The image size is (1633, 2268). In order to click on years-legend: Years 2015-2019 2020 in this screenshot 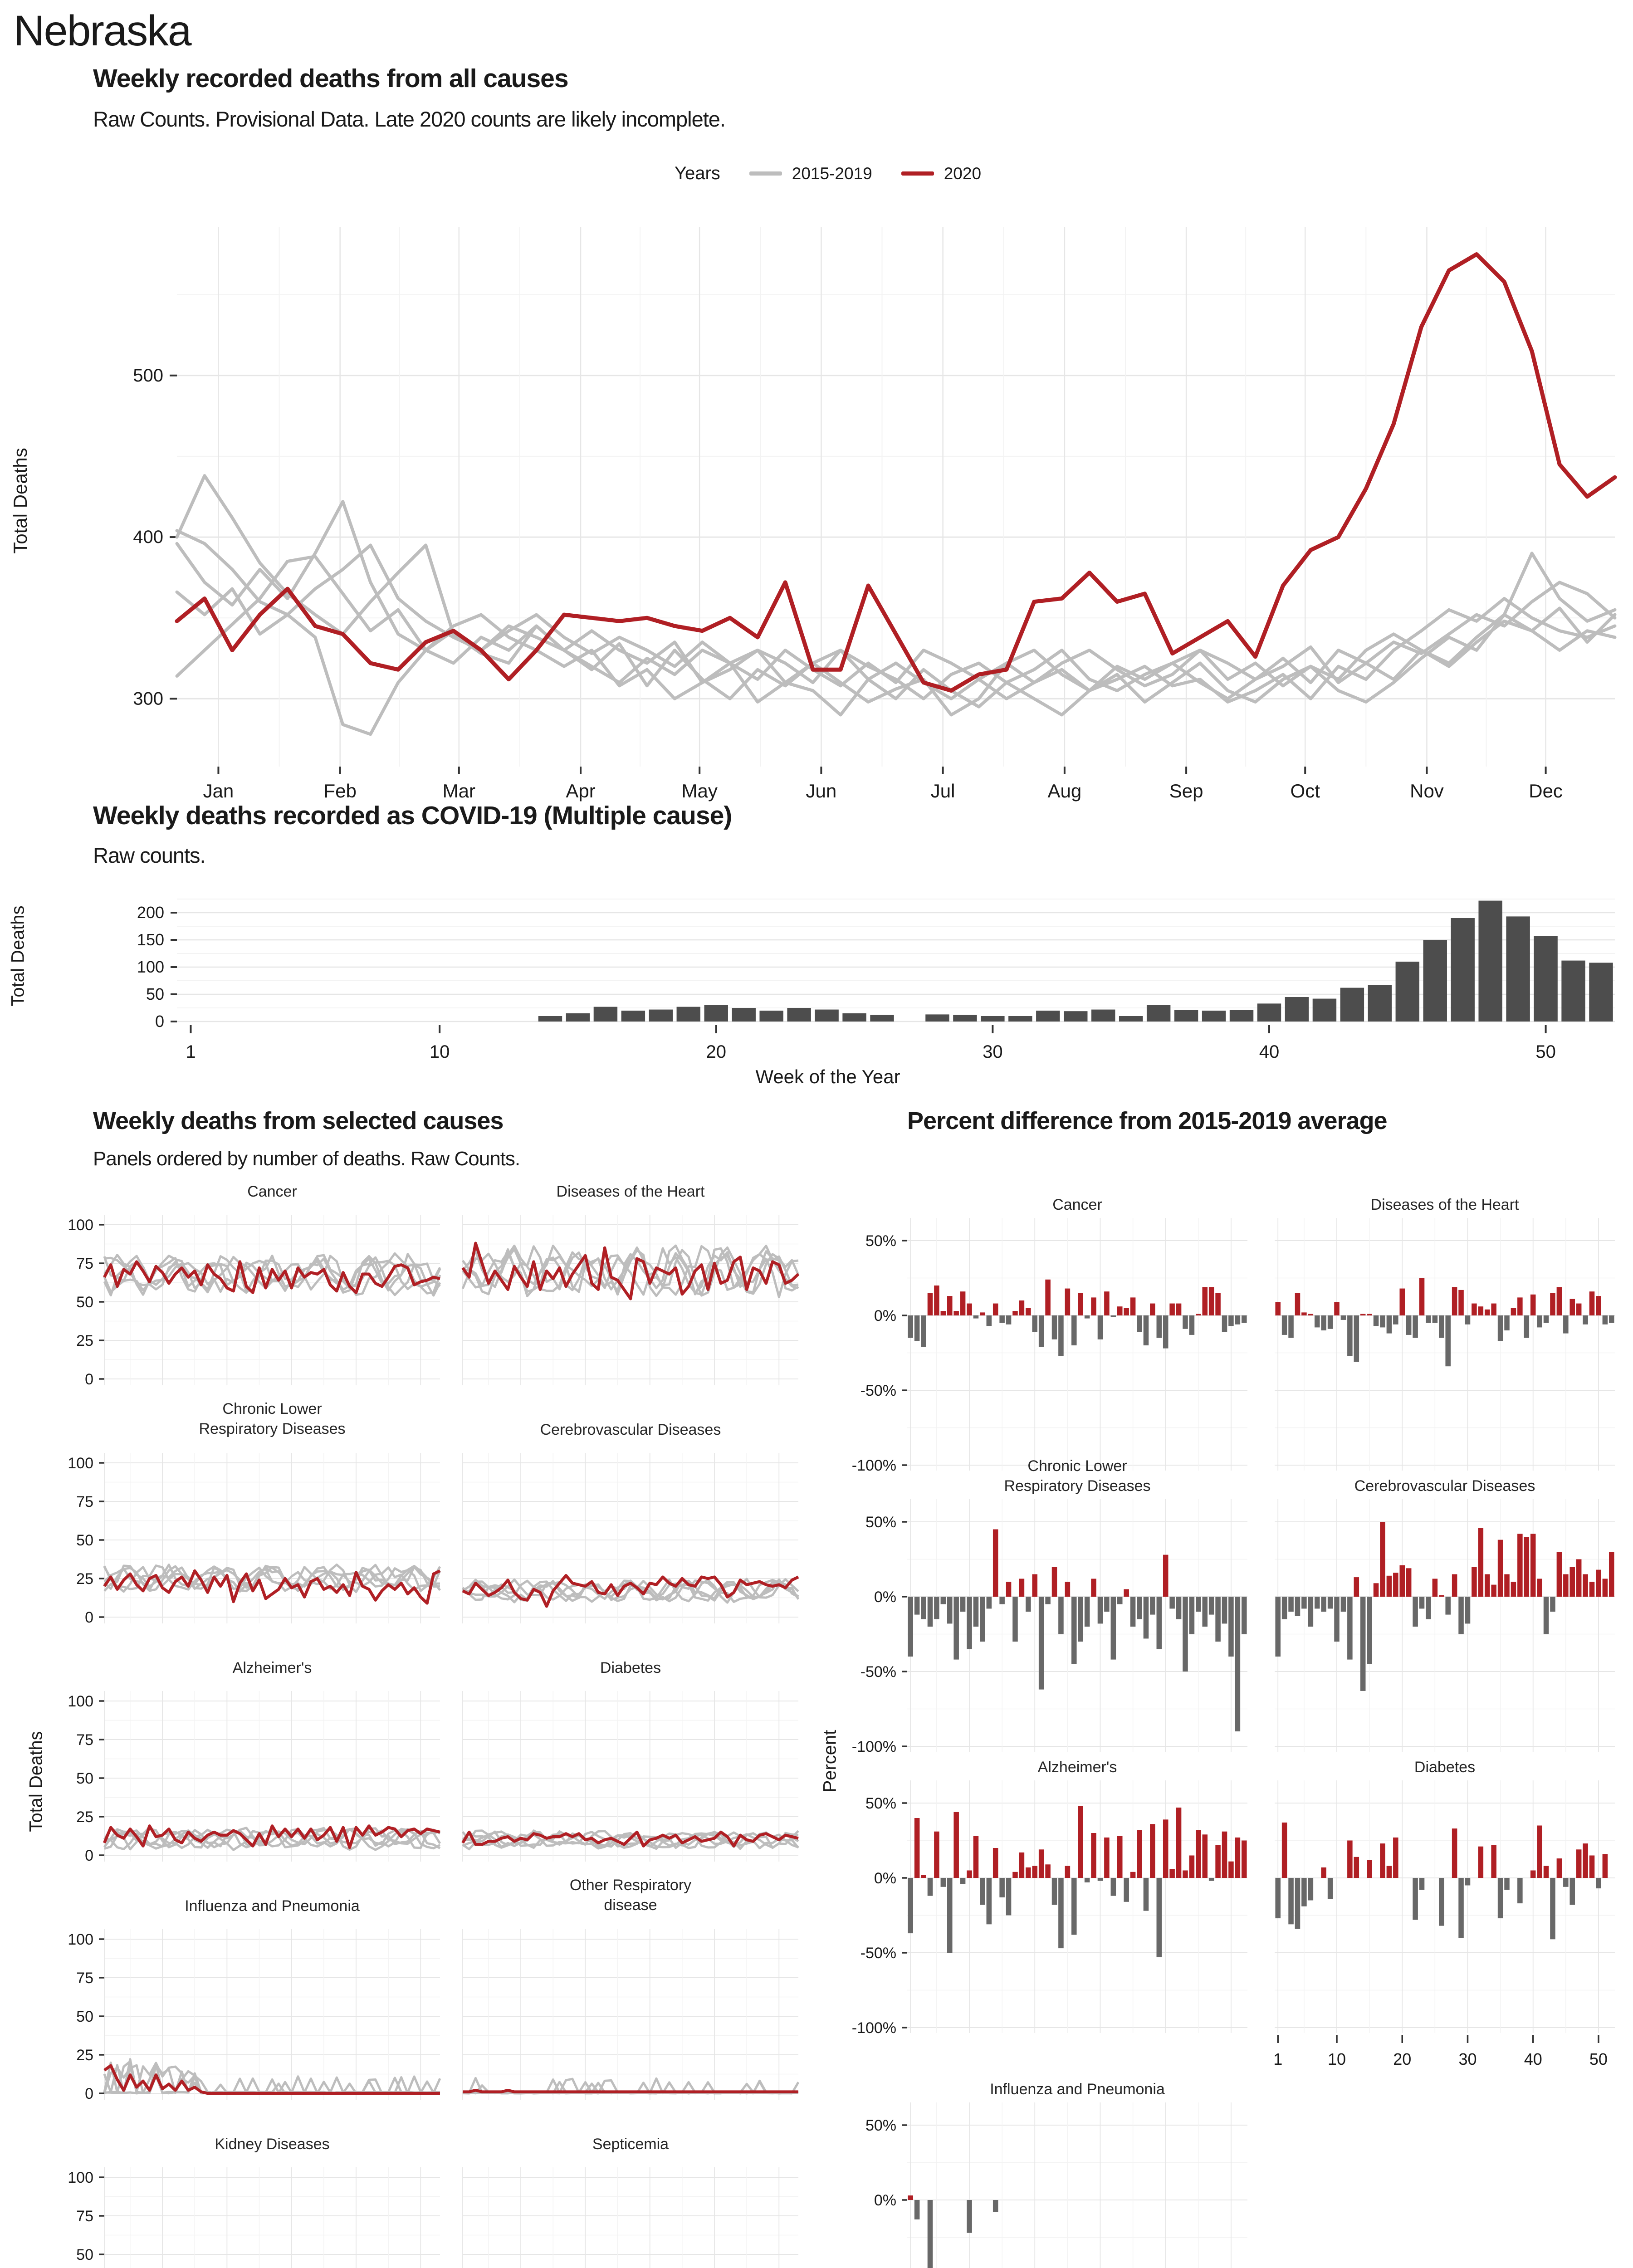, I will do `click(827, 174)`.